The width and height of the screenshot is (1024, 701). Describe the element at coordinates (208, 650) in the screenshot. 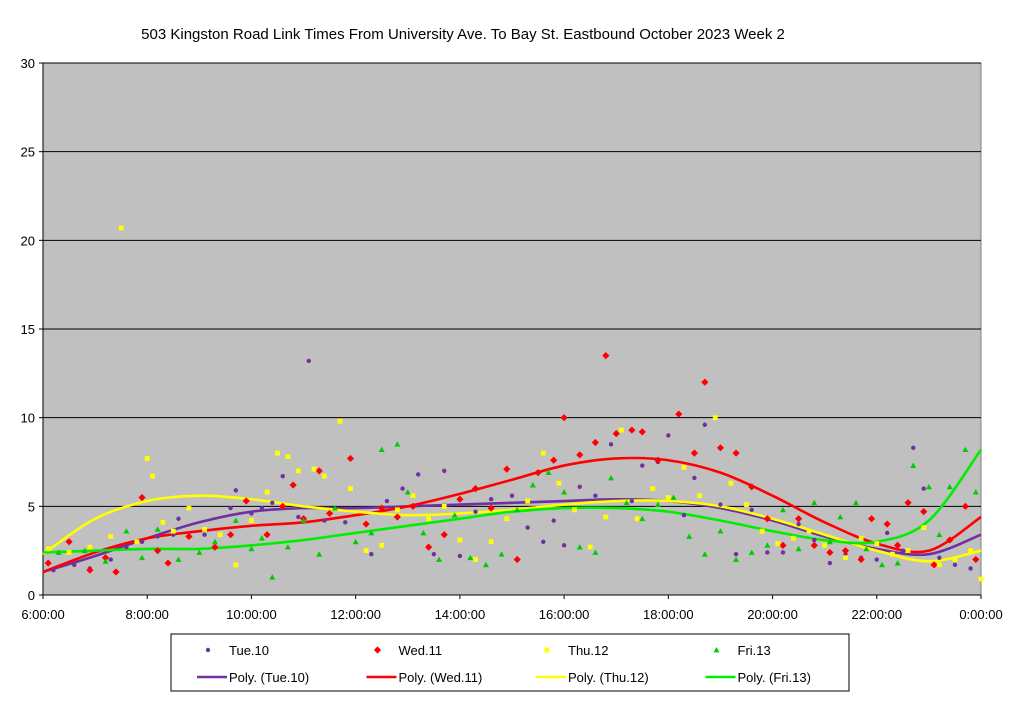

I see `legend-marker` at that location.